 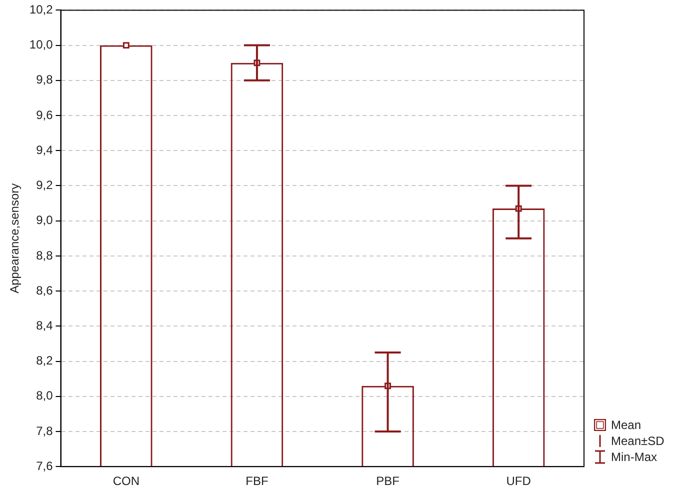 What do you see at coordinates (45, 325) in the screenshot?
I see `y-tick-label: 8,4` at bounding box center [45, 325].